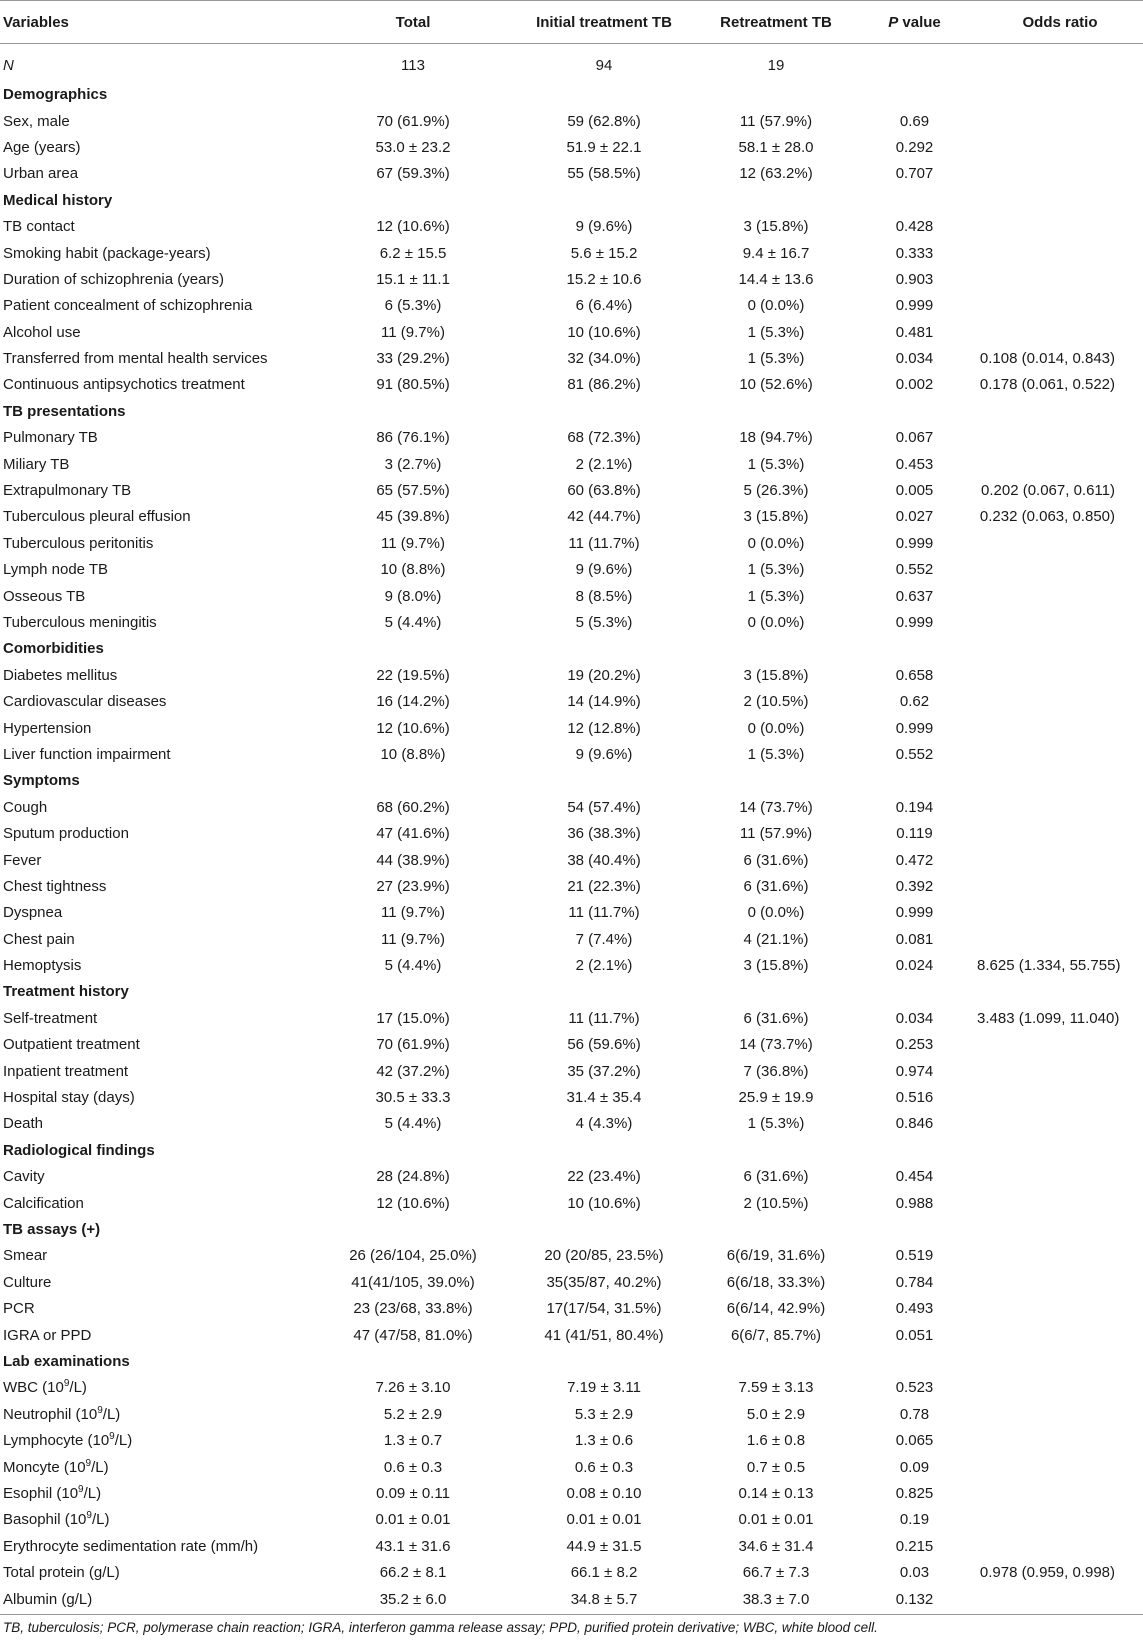 This screenshot has height=1643, width=1143. I want to click on cell-p-value: 0.051, so click(914, 1335).